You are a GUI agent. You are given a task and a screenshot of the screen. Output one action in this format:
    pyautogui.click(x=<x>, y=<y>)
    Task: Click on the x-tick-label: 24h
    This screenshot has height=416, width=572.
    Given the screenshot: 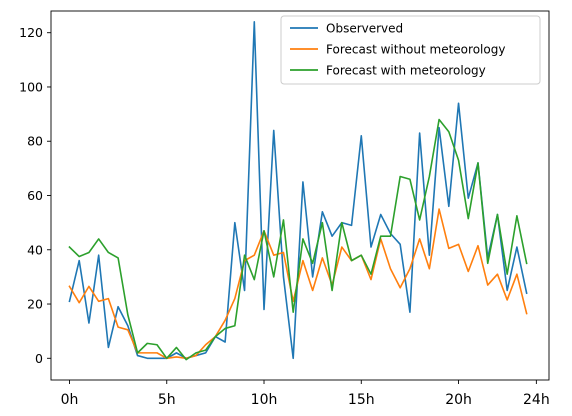 What is the action you would take?
    pyautogui.click(x=536, y=400)
    